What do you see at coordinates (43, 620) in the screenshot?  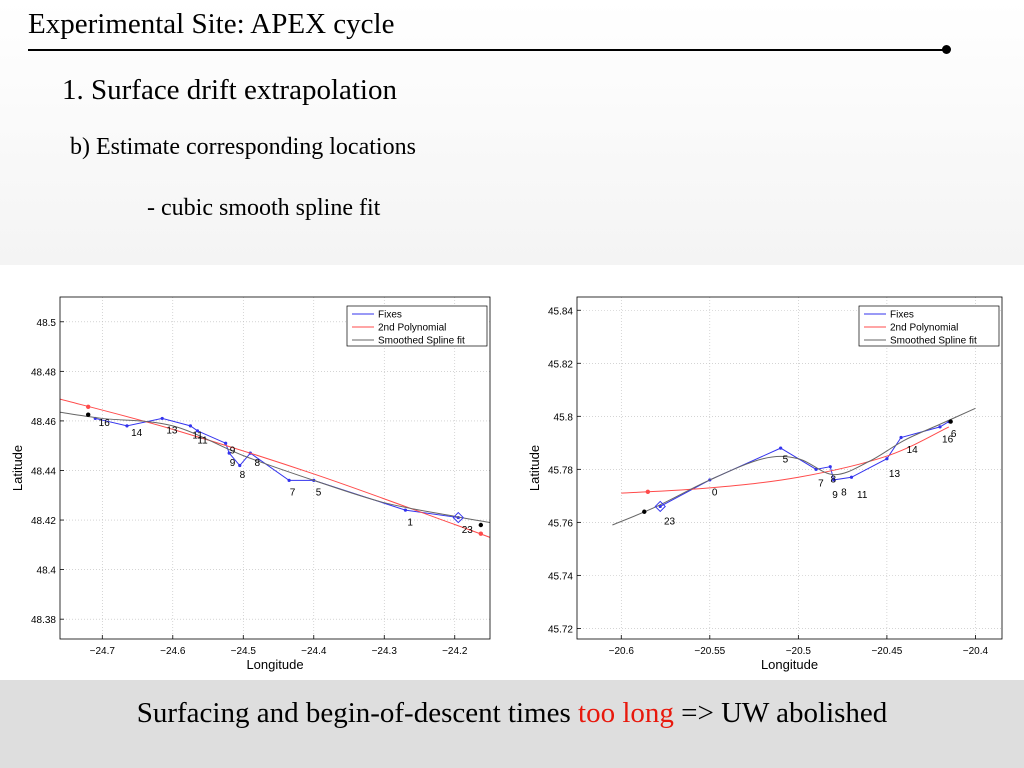 I see `left-ytick-label: 48.38` at bounding box center [43, 620].